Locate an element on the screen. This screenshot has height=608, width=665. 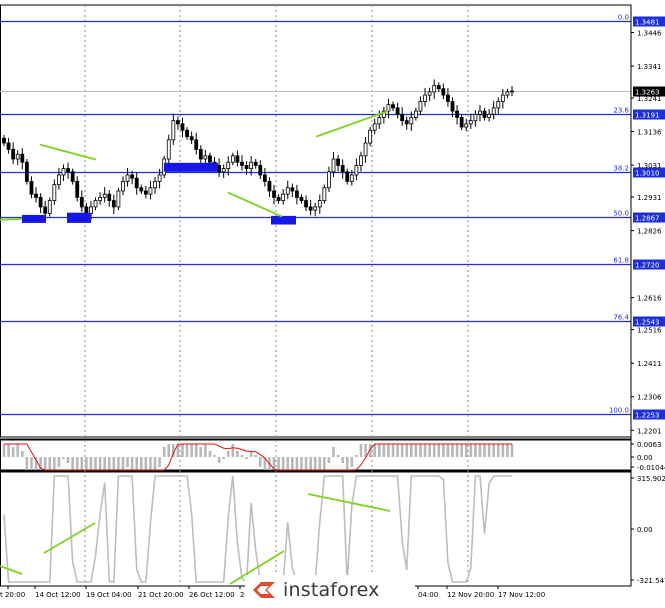
divergence-line is located at coordinates (11, 570).